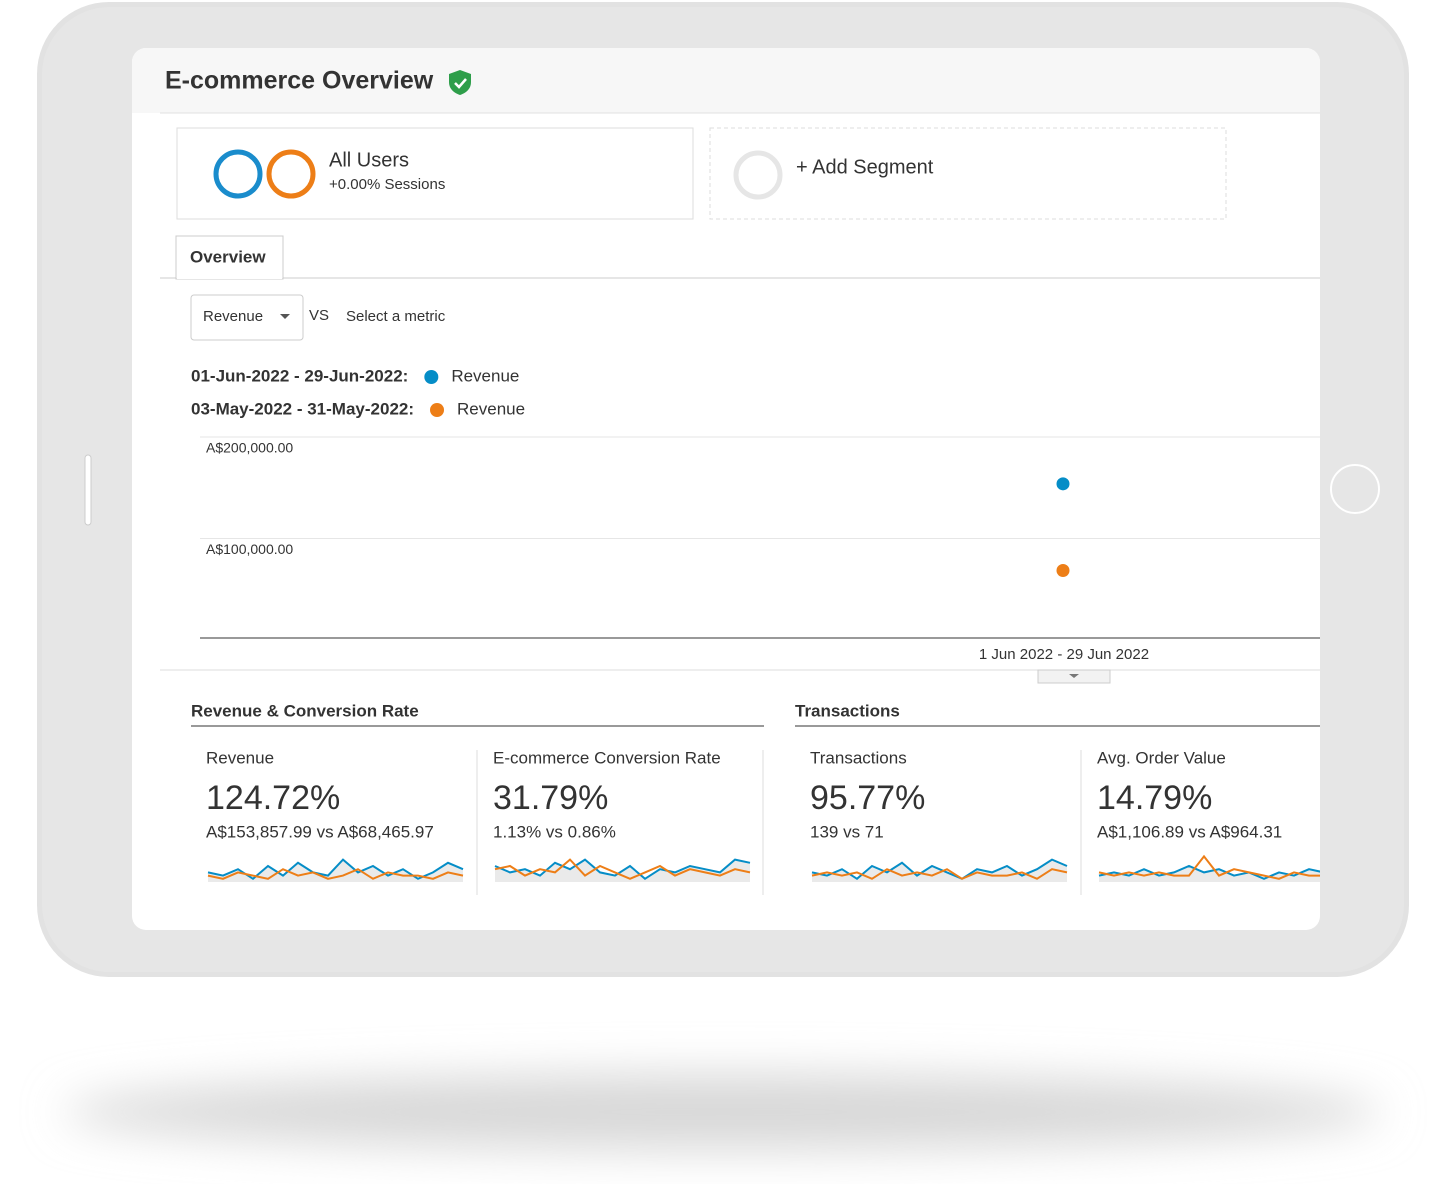 The width and height of the screenshot is (1446, 1184). What do you see at coordinates (233, 316) in the screenshot?
I see `metric-label: Revenue` at bounding box center [233, 316].